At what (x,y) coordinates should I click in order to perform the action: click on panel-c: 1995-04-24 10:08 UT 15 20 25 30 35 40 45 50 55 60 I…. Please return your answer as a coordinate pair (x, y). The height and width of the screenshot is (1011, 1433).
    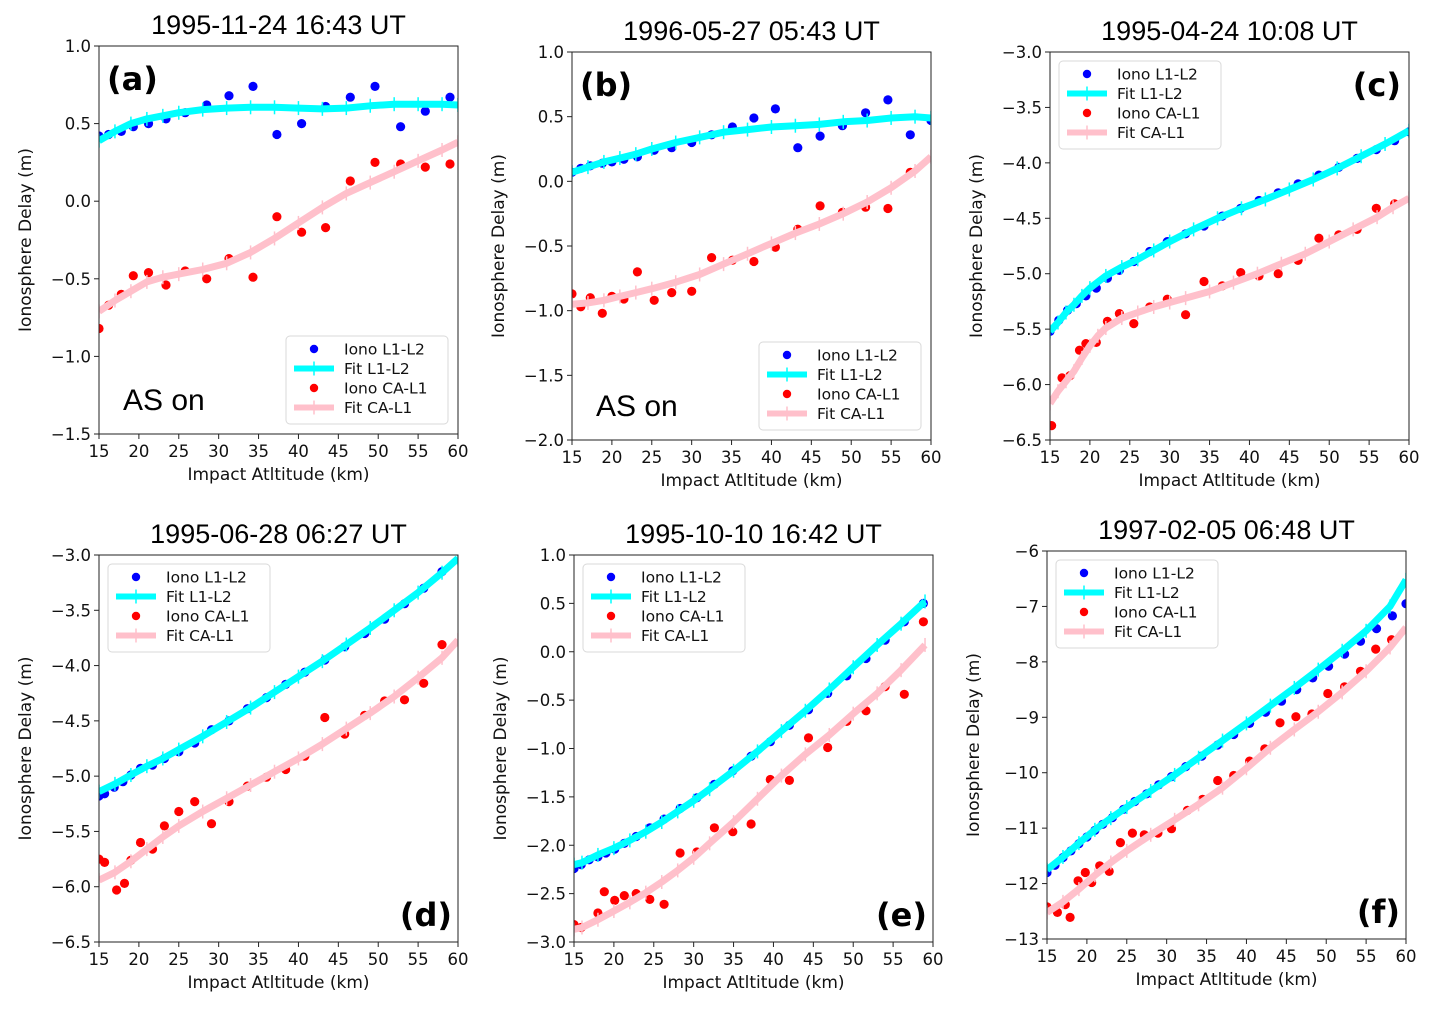
    Looking at the image, I should click on (1193, 253).